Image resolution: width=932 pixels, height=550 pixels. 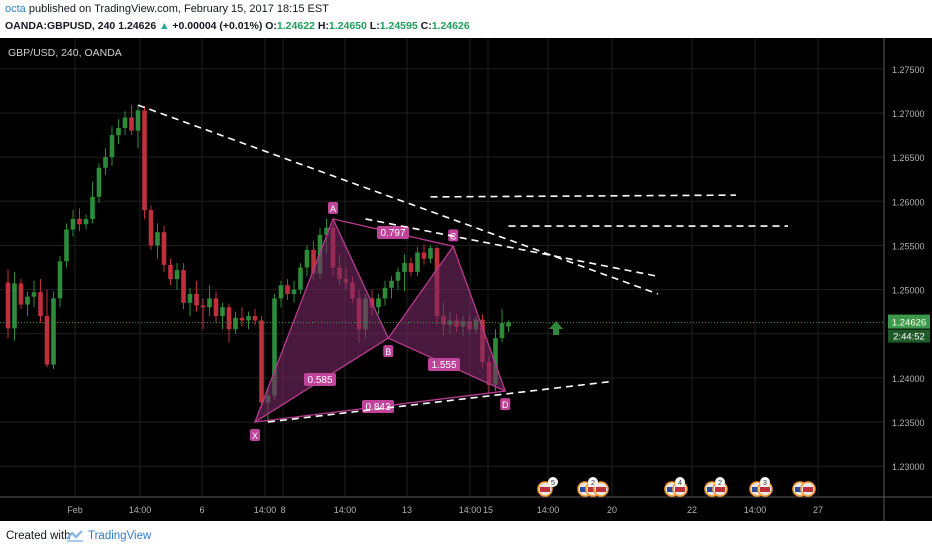 What do you see at coordinates (908, 158) in the screenshot?
I see `y-tick-label: 1.26500` at bounding box center [908, 158].